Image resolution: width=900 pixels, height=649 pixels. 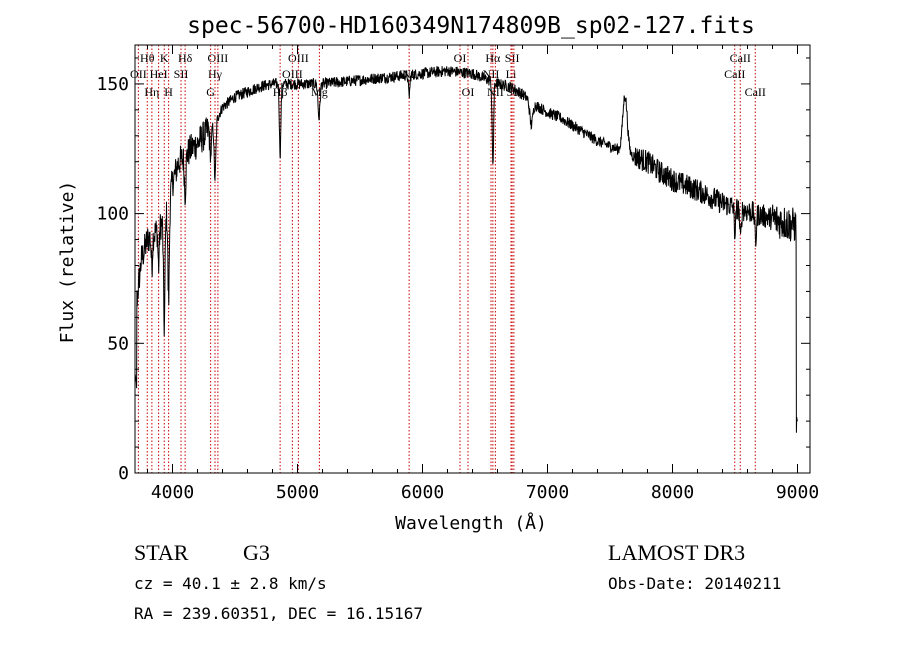 What do you see at coordinates (118, 343) in the screenshot?
I see `y-tick-label-1: 50` at bounding box center [118, 343].